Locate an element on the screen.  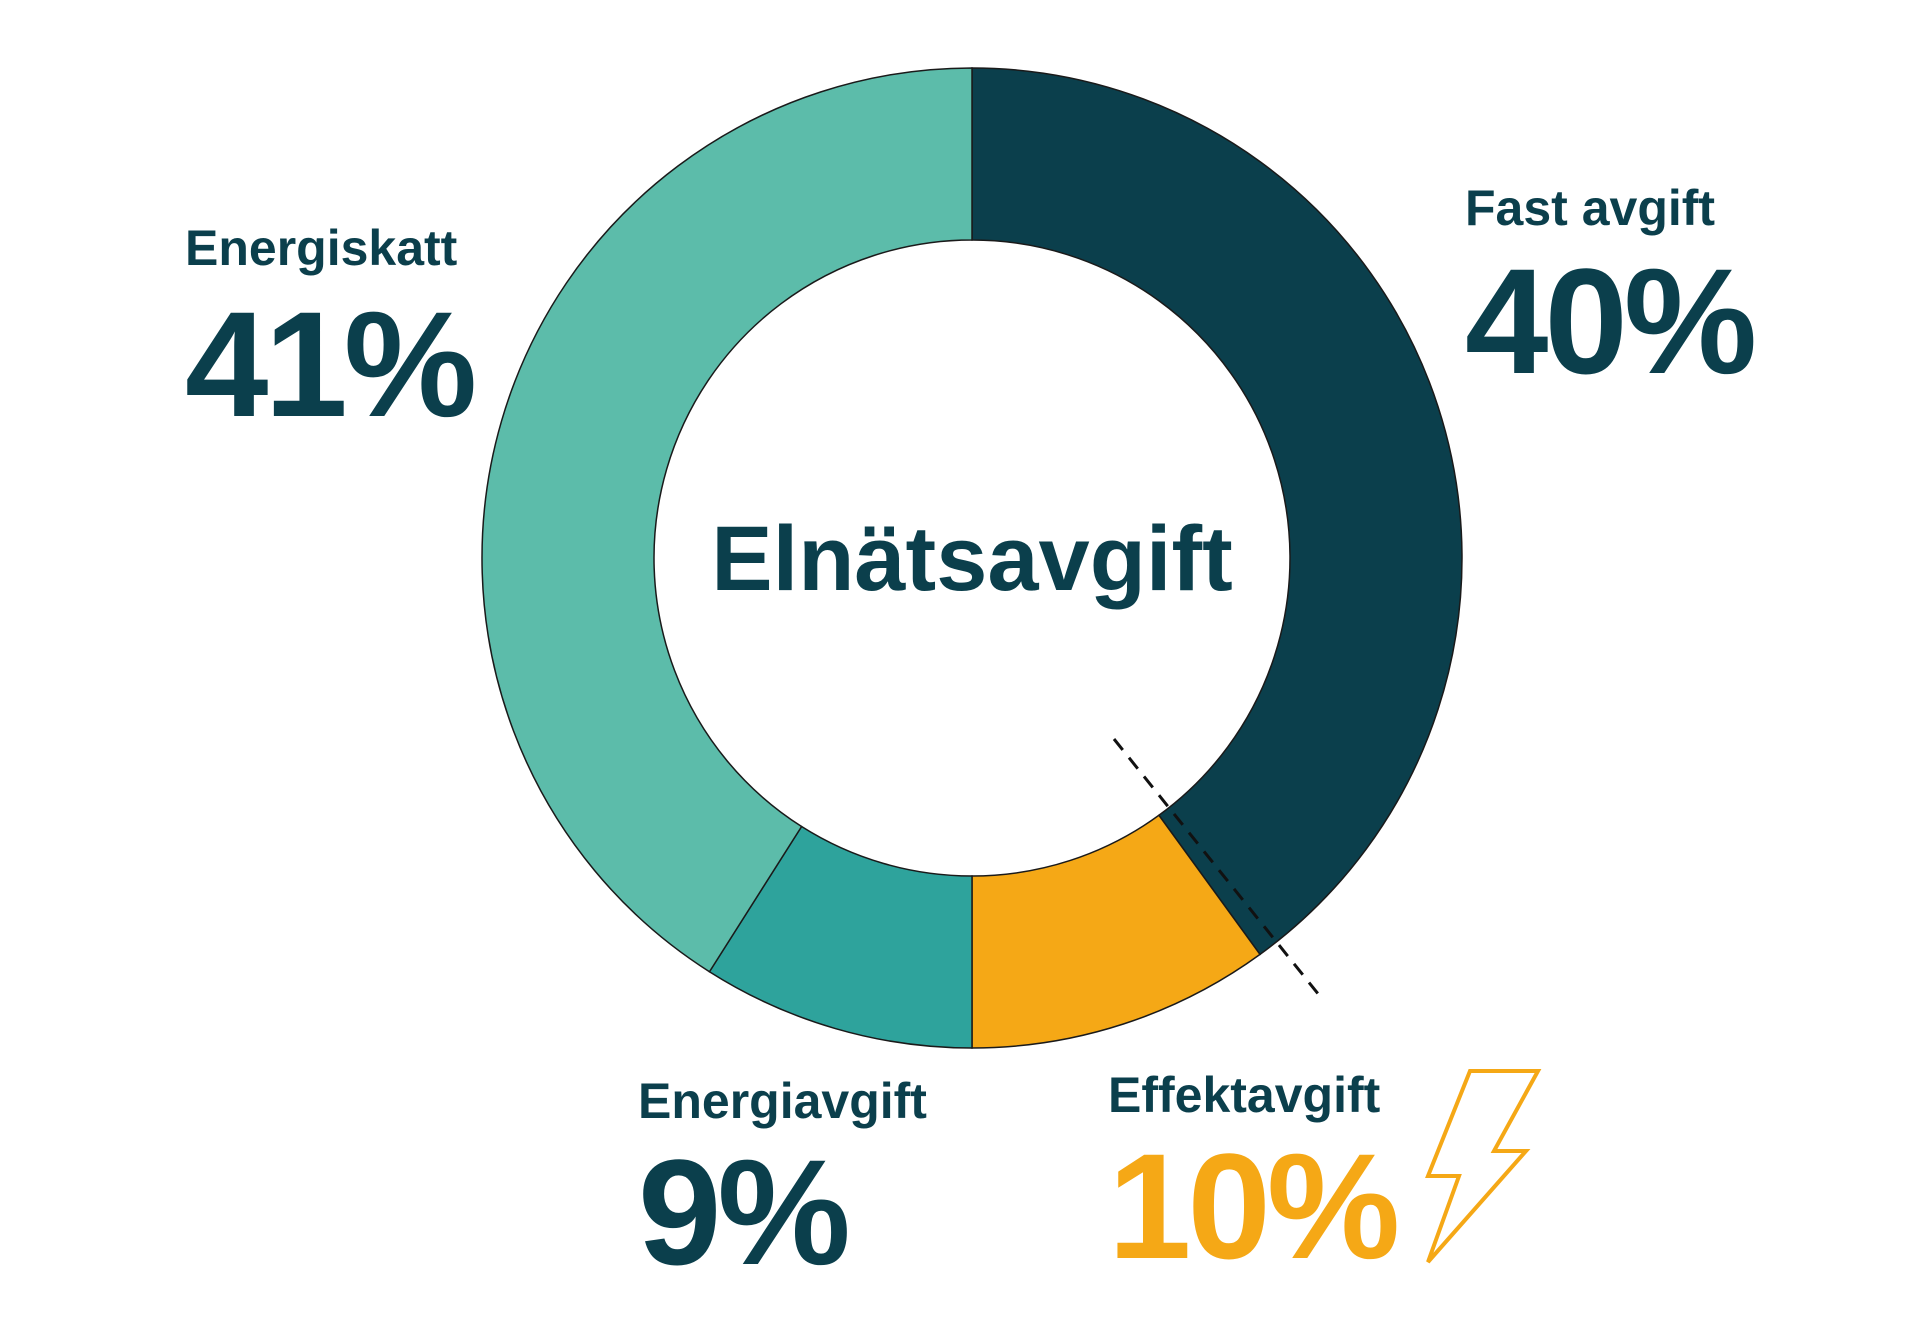
slice-name: Effektavgift is located at coordinates (1244, 1095).